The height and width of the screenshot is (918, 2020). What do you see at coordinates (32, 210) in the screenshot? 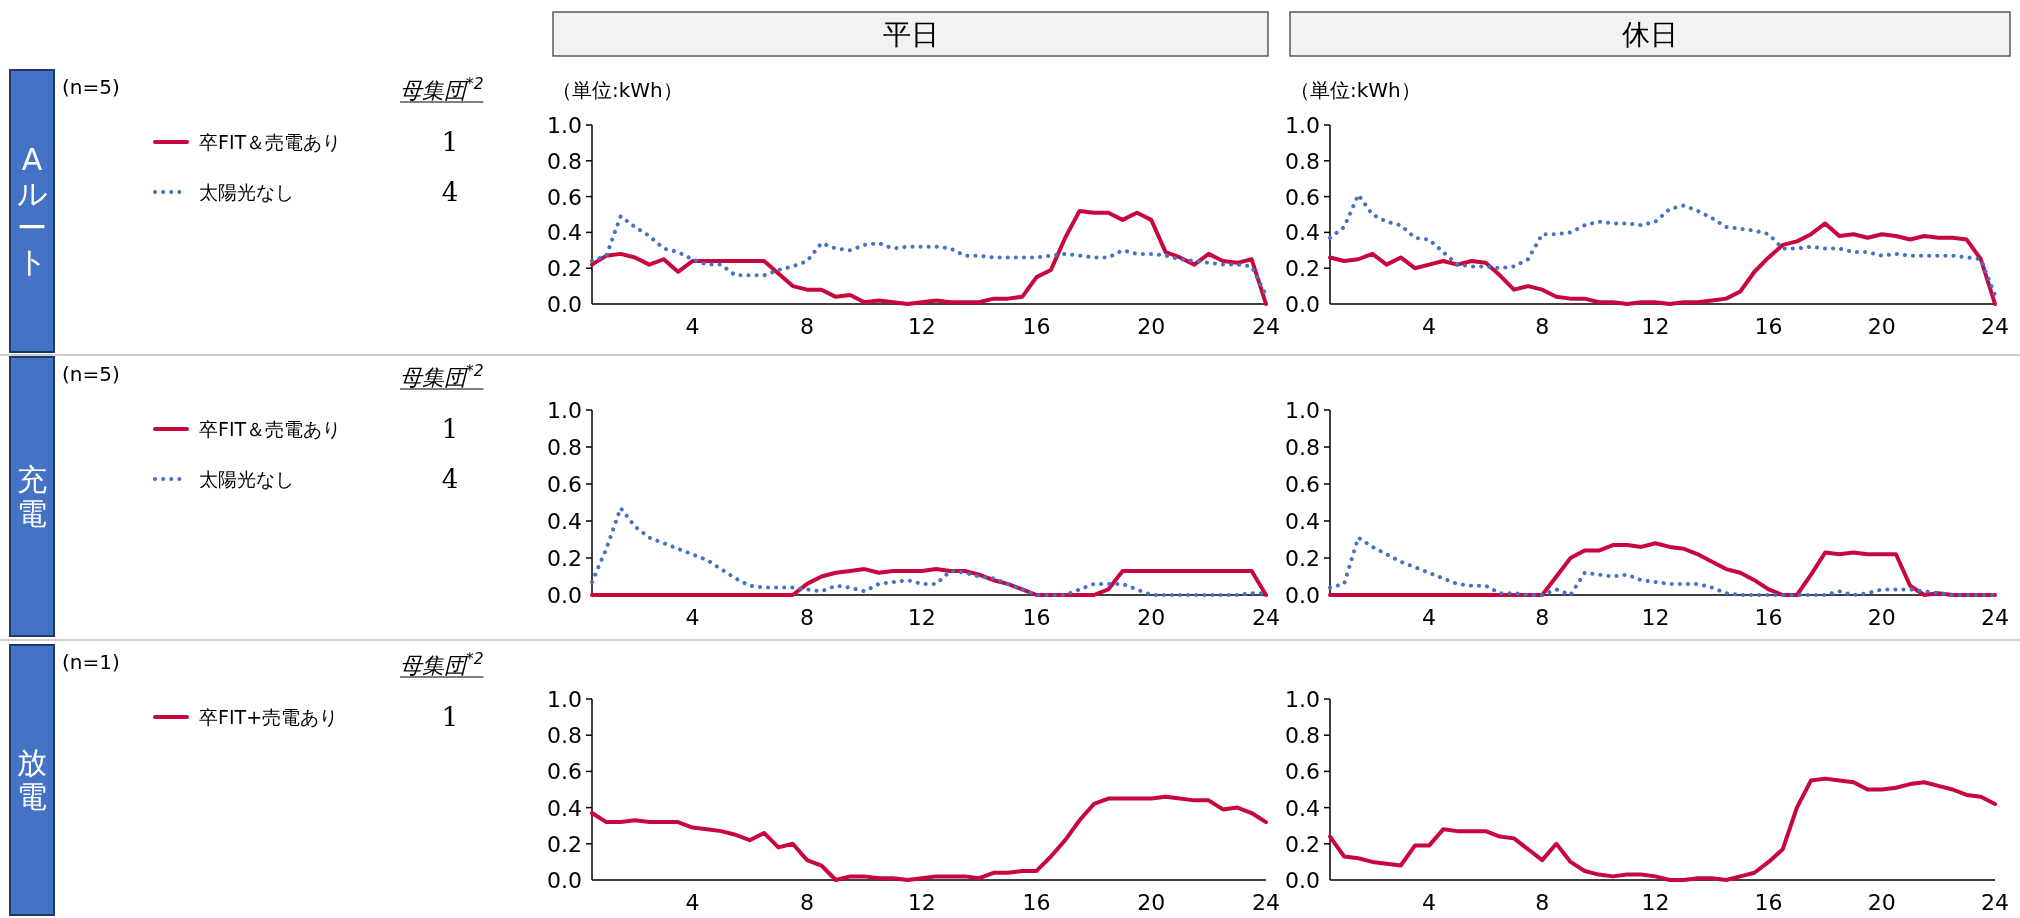
I see `text: Aルート` at bounding box center [32, 210].